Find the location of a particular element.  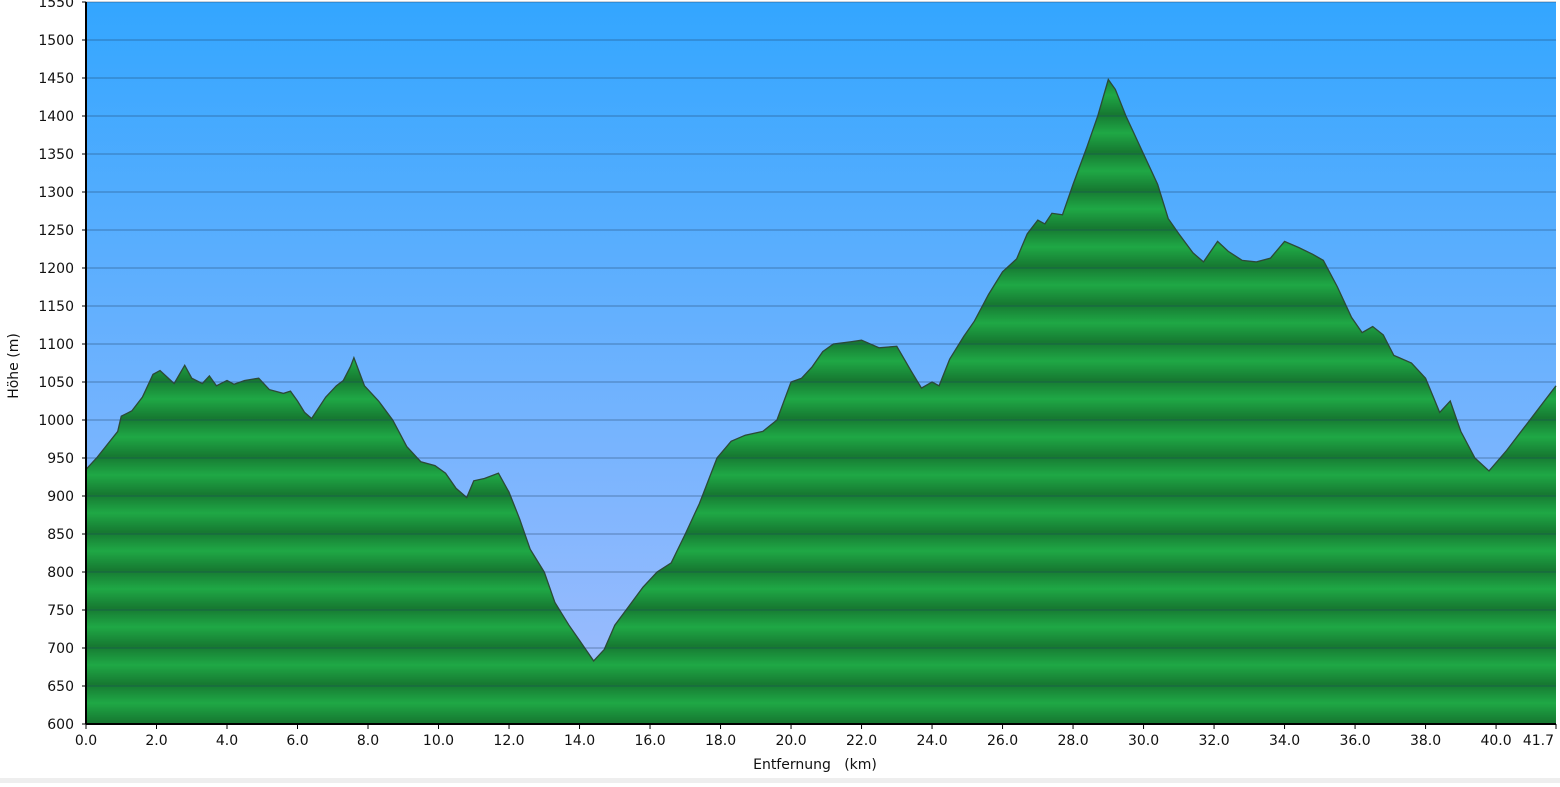

y-tick-label: 1100 is located at coordinates (56, 345).